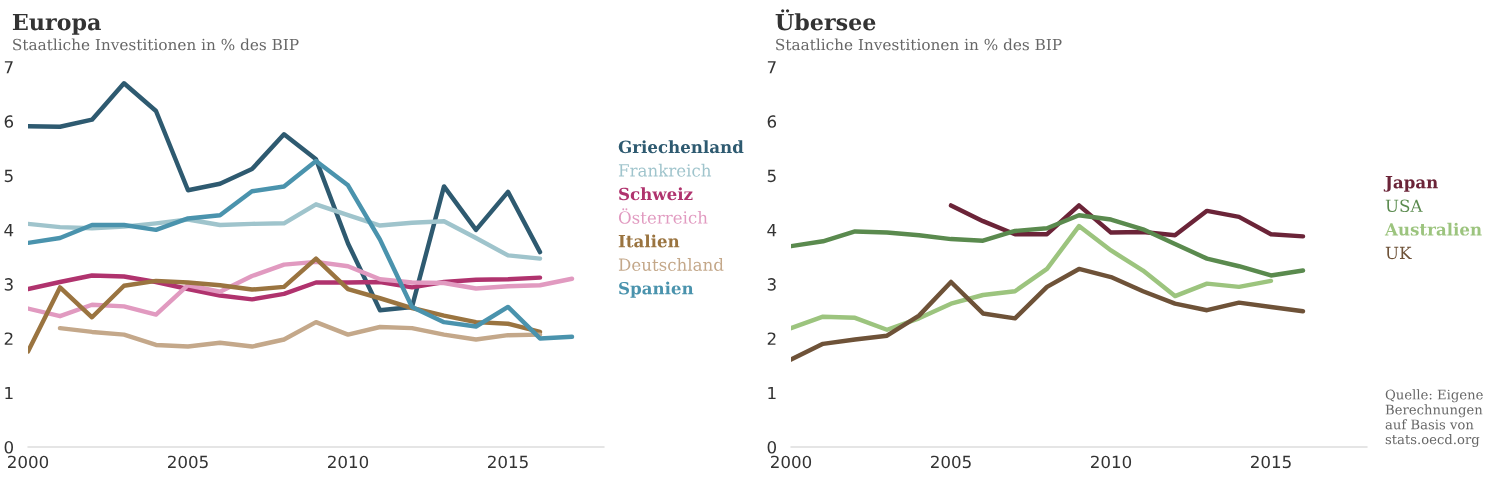 The width and height of the screenshot is (1497, 478). What do you see at coordinates (656, 289) in the screenshot?
I see `text: Spanien` at bounding box center [656, 289].